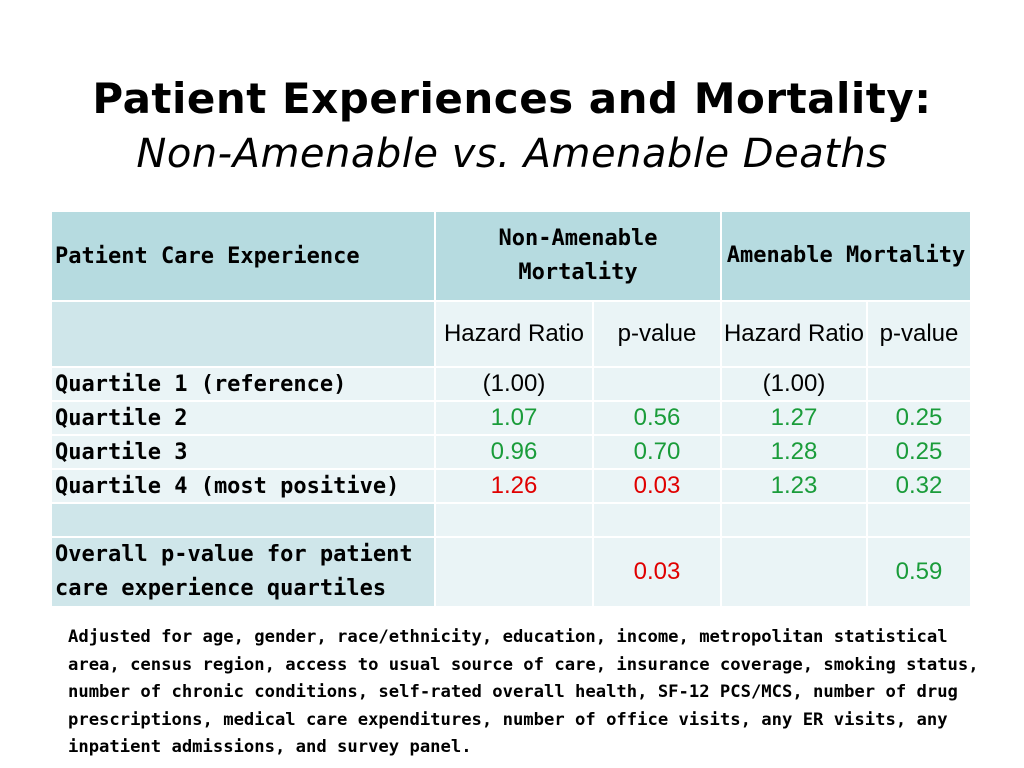  What do you see at coordinates (846, 256) in the screenshot?
I see `header-amenable-mortality: Amenable Mortality` at bounding box center [846, 256].